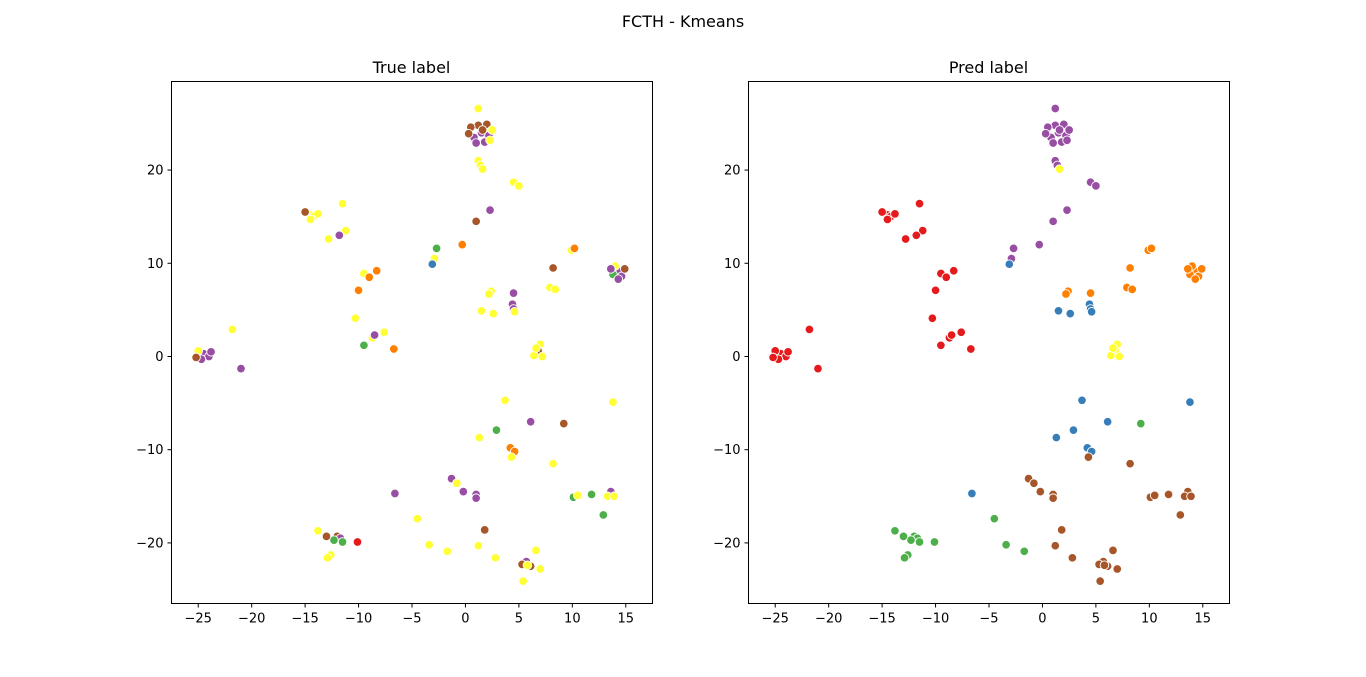  I want to click on x-tick-label: 5, so click(519, 619).